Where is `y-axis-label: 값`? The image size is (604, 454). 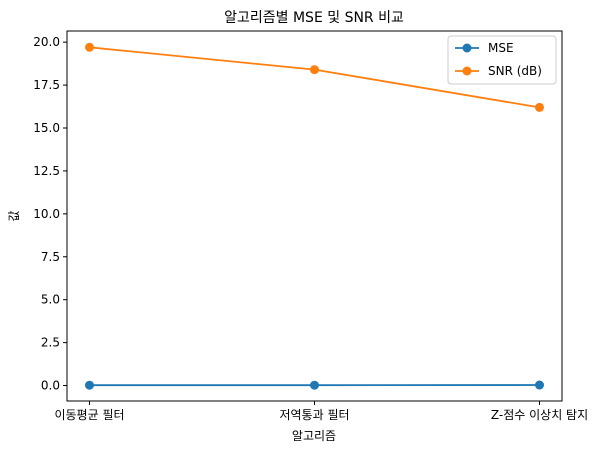
y-axis-label: 값 is located at coordinates (14, 215).